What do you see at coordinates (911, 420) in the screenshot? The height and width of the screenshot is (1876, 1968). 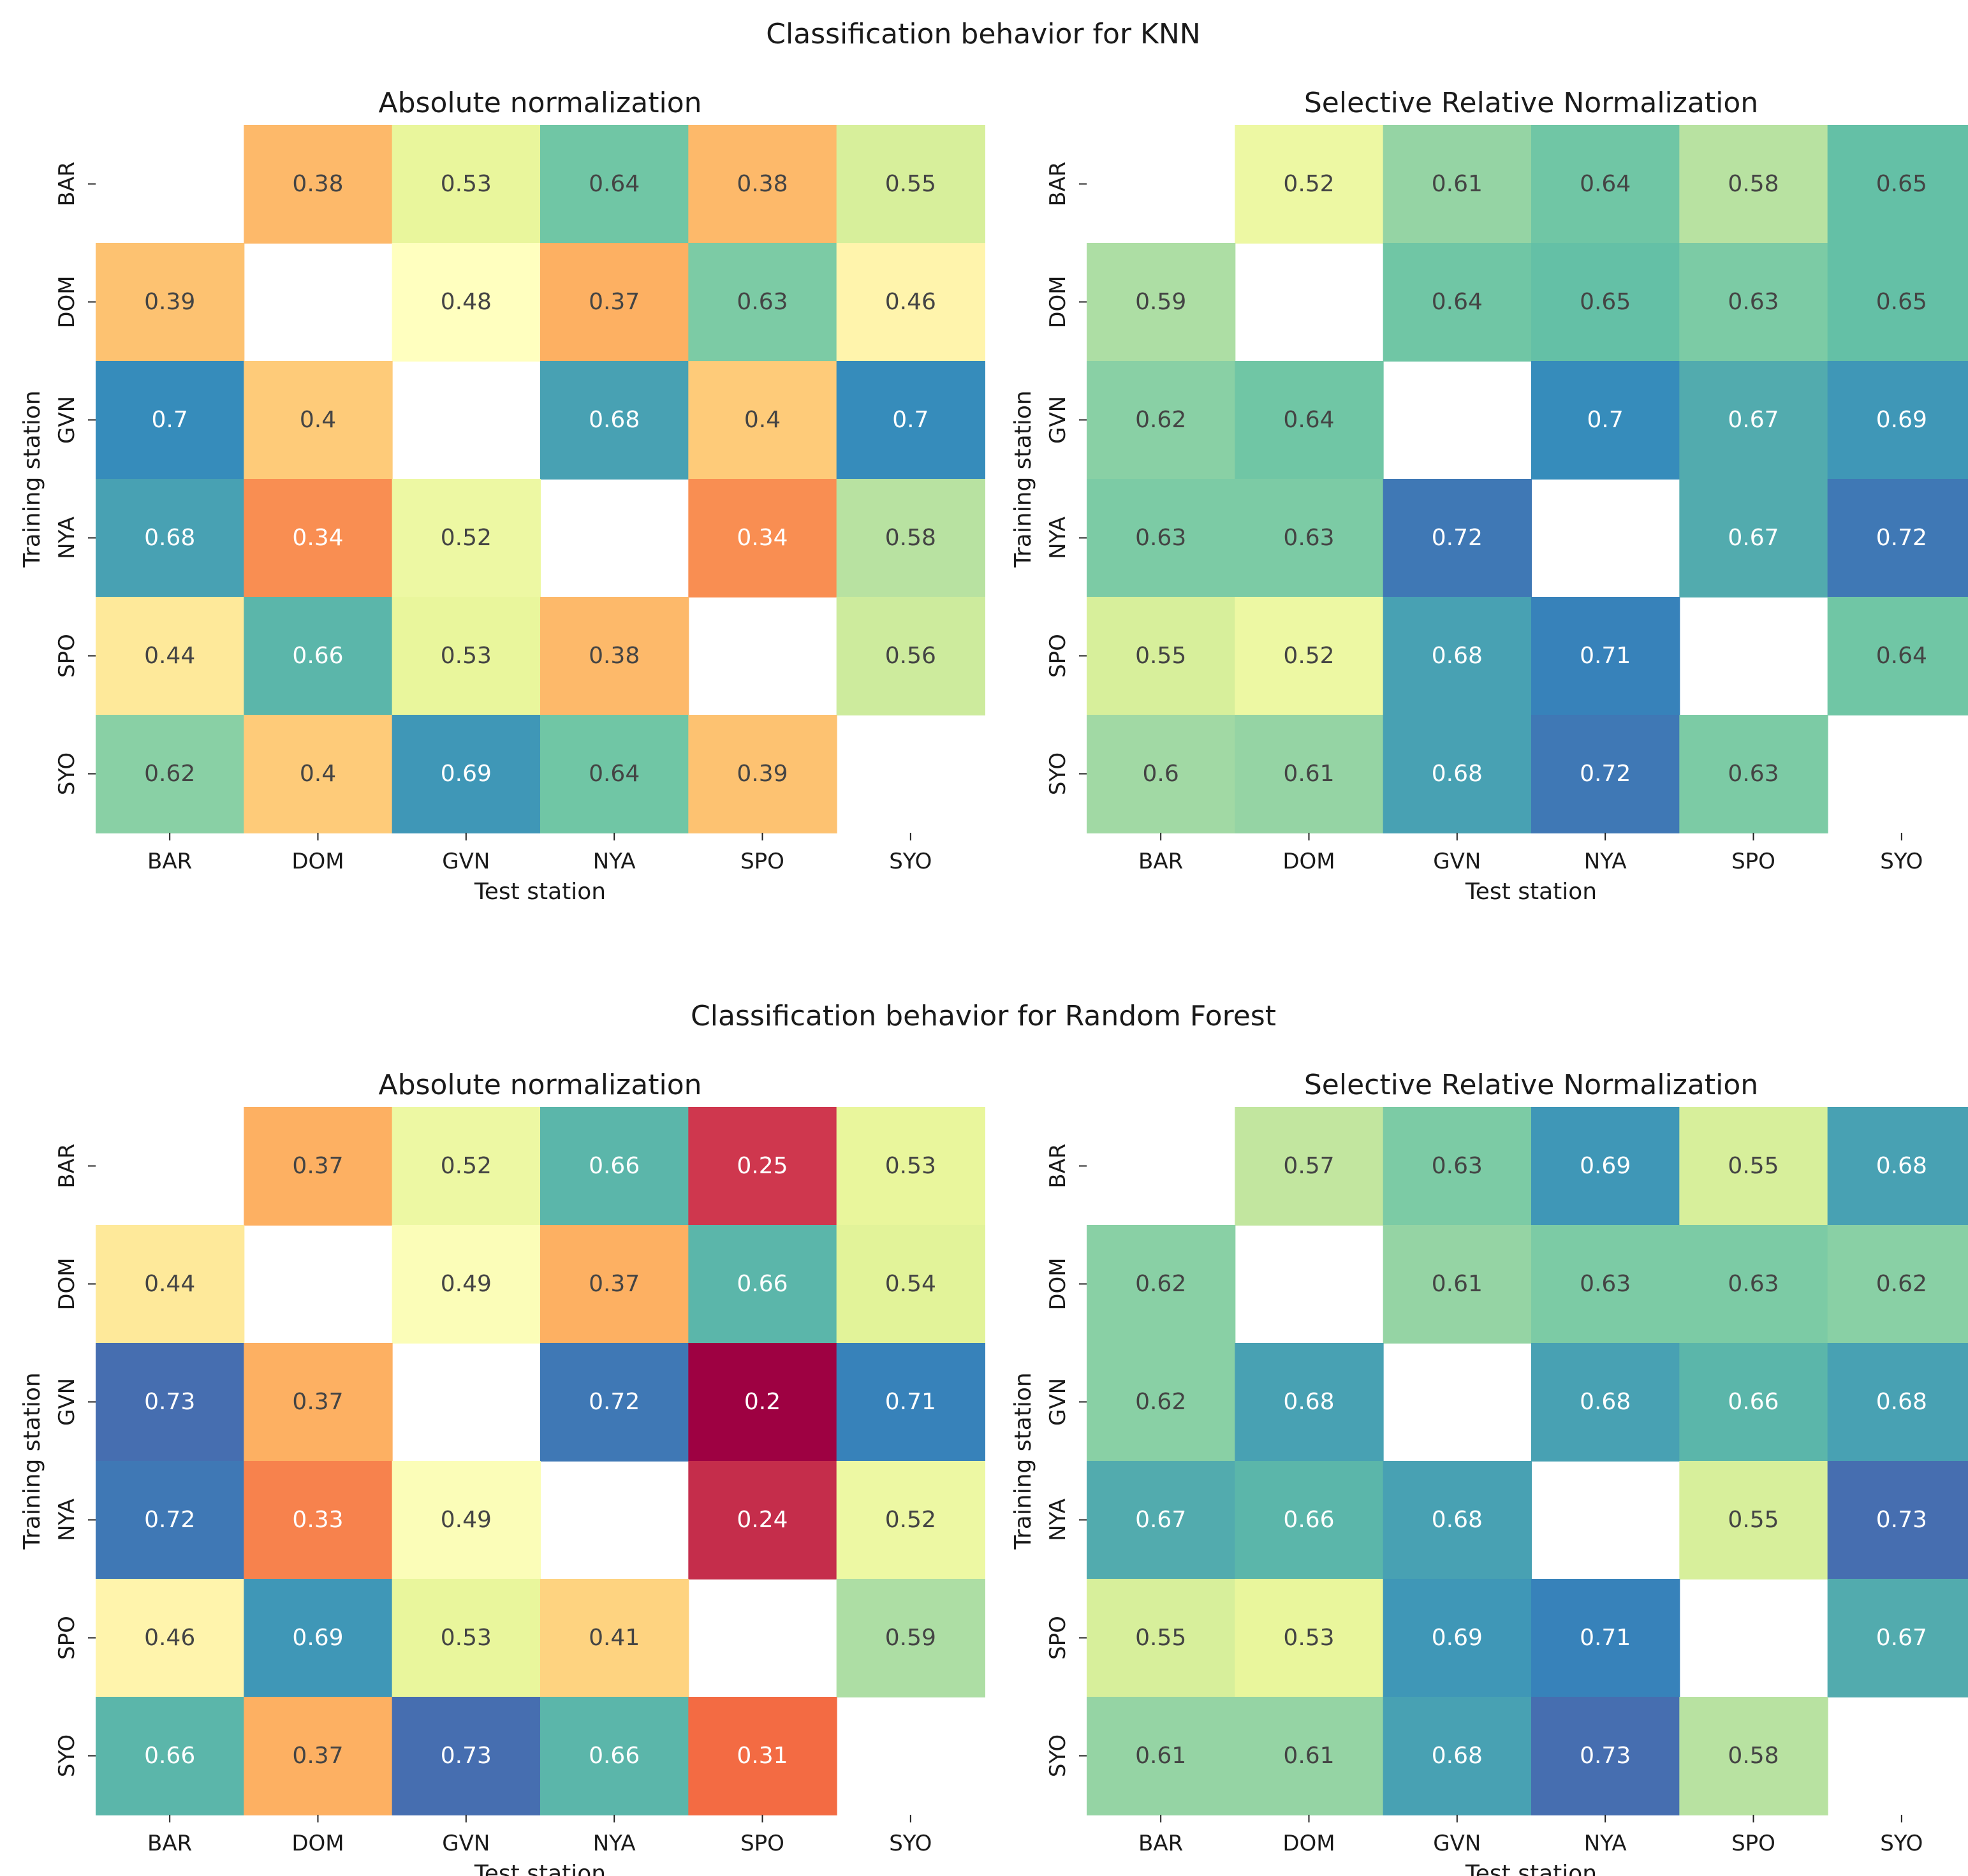 I see `cell-label: 0.7` at bounding box center [911, 420].